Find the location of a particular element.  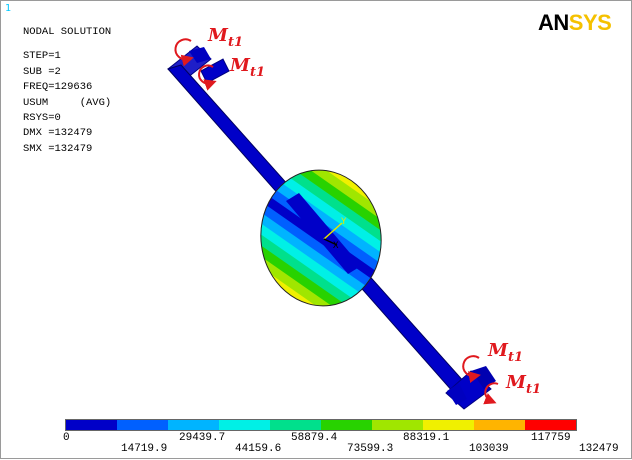

moment-label-2: Mt1 is located at coordinates (247, 67).